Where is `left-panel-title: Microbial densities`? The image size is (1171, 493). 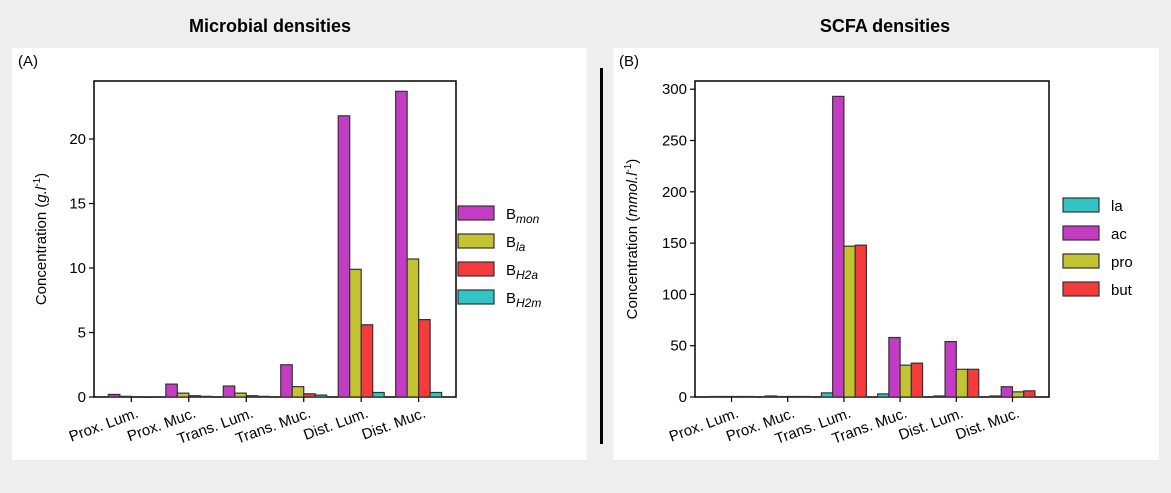
left-panel-title: Microbial densities is located at coordinates (270, 26).